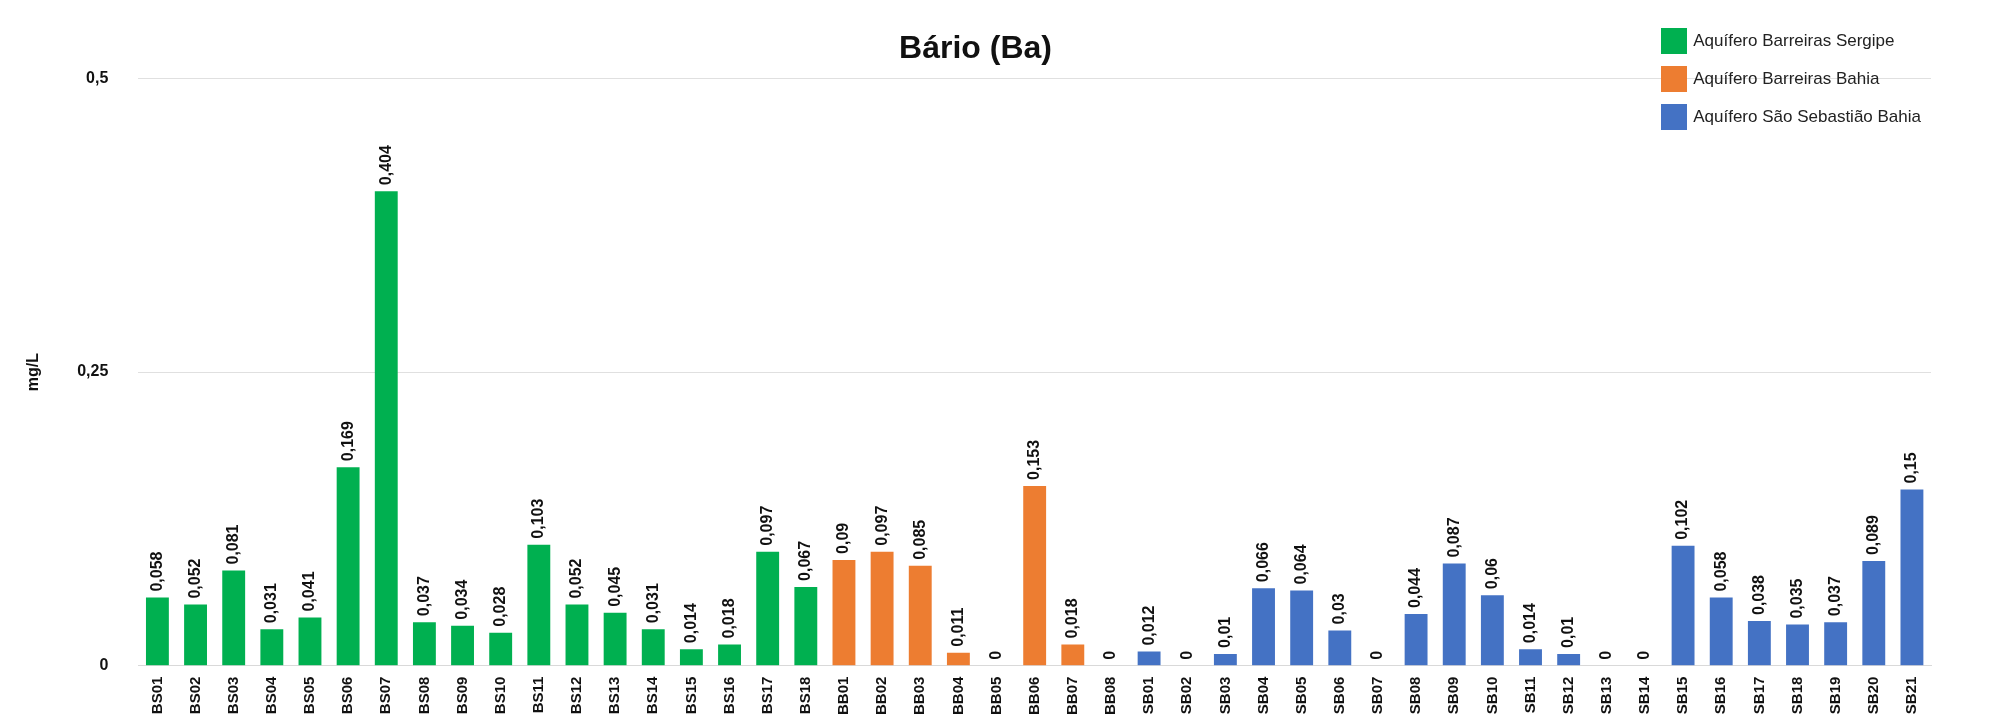 The width and height of the screenshot is (1991, 723). I want to click on data-label: 0,018, so click(728, 618).